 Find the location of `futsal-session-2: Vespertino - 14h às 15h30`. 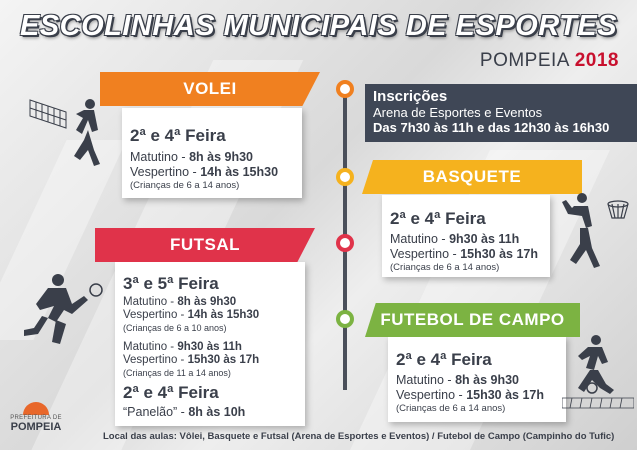

futsal-session-2: Vespertino - 14h às 15h30 is located at coordinates (191, 315).